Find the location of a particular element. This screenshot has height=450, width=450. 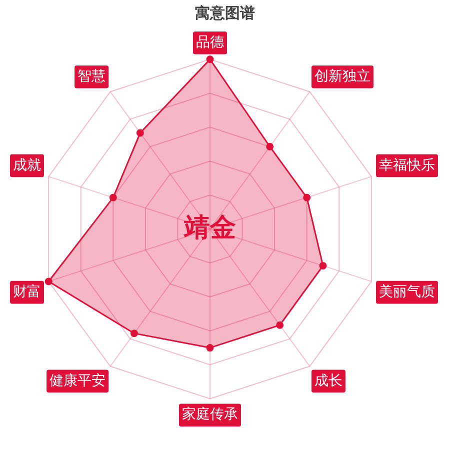

spoke-label: 财富 is located at coordinates (27, 292).